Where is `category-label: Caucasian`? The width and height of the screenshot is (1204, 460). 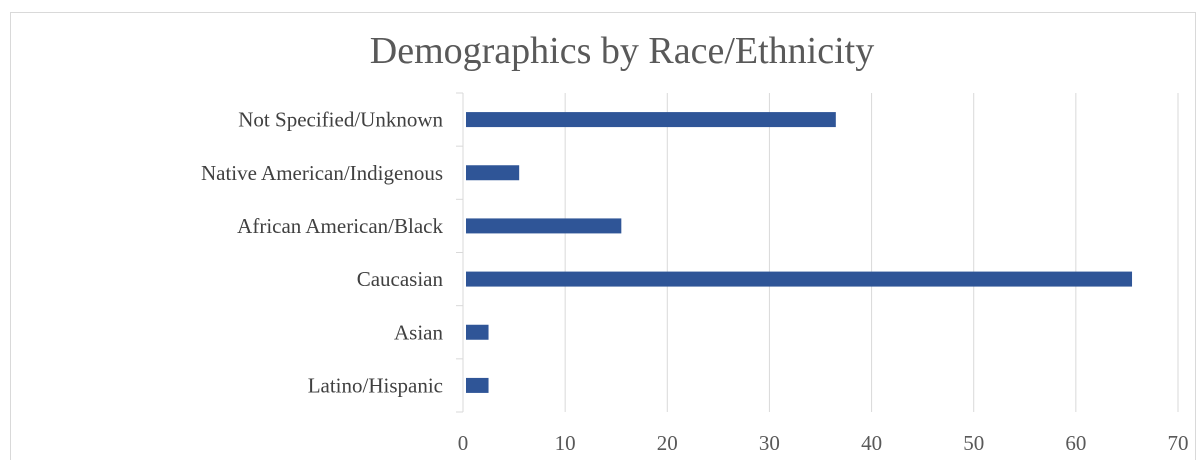 category-label: Caucasian is located at coordinates (400, 279).